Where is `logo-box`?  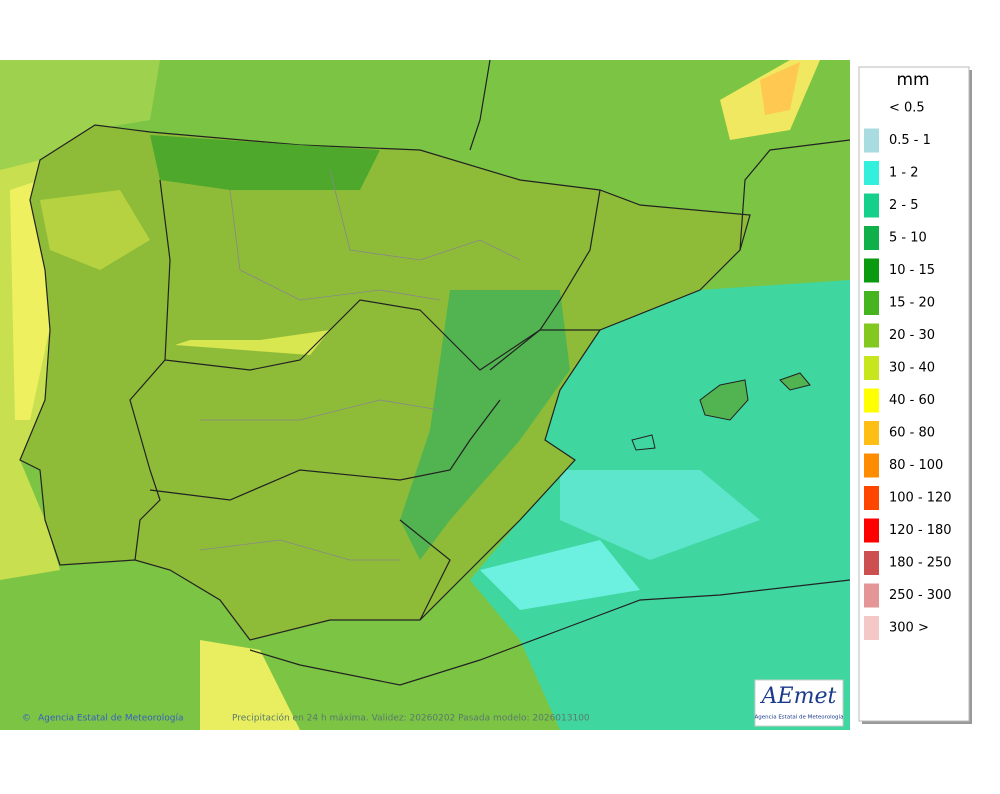 logo-box is located at coordinates (799, 703).